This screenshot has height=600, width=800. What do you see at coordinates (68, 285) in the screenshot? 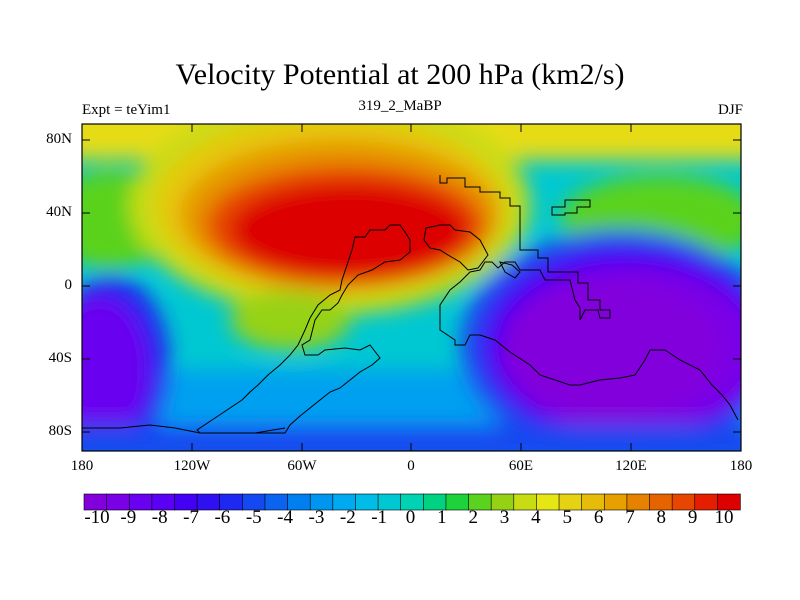
I see `lat-label-0: 0` at bounding box center [68, 285].